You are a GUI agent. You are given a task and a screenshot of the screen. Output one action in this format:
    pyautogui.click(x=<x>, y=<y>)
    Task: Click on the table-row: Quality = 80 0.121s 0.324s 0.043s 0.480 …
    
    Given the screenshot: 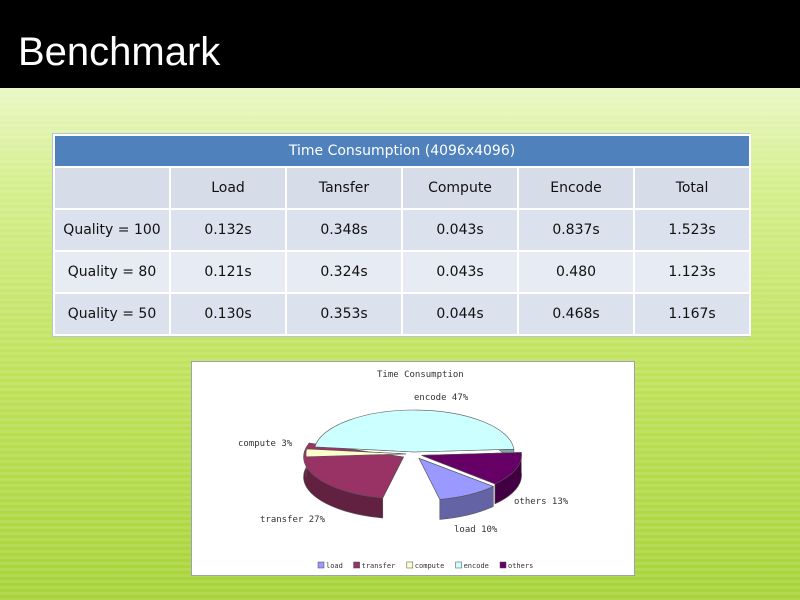 What is the action you would take?
    pyautogui.click(x=402, y=272)
    